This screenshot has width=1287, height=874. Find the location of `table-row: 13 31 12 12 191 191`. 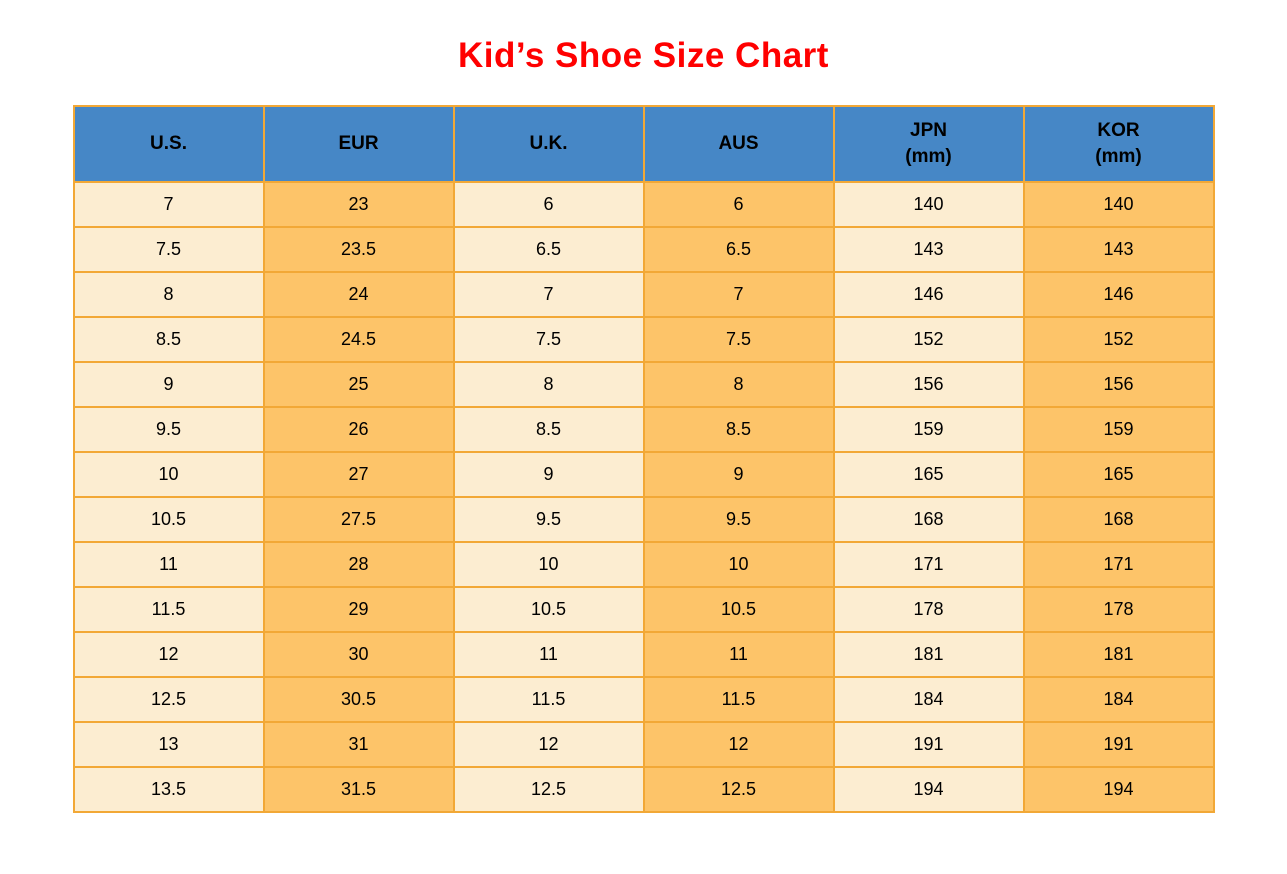

table-row: 13 31 12 12 191 191 is located at coordinates (643, 744).